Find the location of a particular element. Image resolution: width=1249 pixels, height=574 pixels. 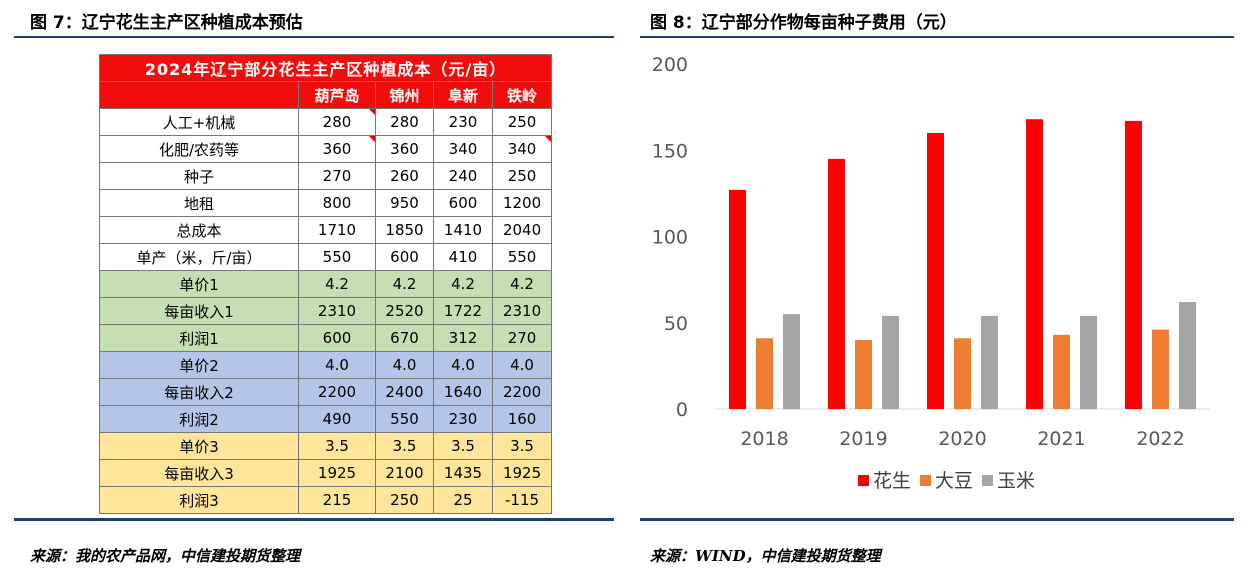

table-cell: 1200 is located at coordinates (522, 203).